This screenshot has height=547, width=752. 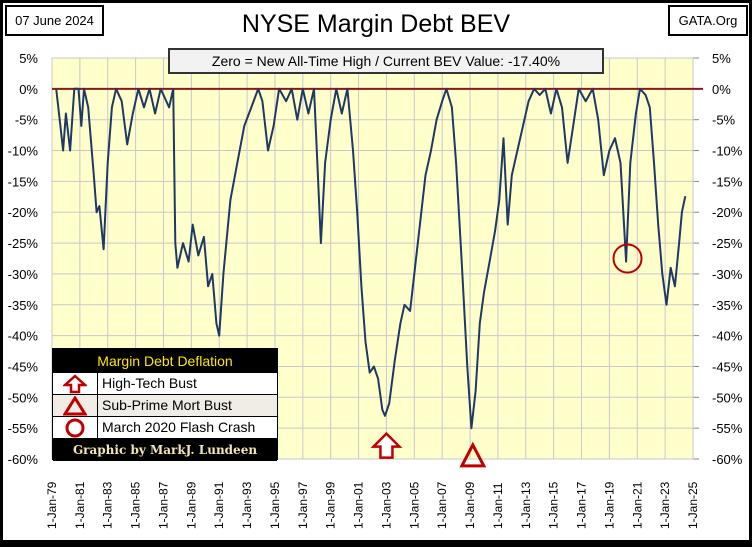 I want to click on y-tick-label-right: 5%, so click(x=721, y=58).